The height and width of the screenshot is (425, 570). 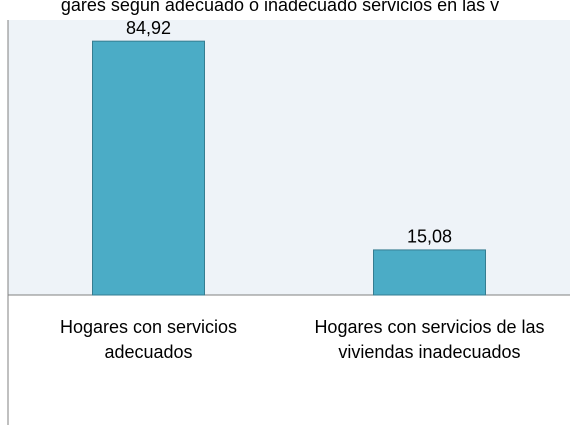 I want to click on data-label: 15,08, so click(x=429, y=237).